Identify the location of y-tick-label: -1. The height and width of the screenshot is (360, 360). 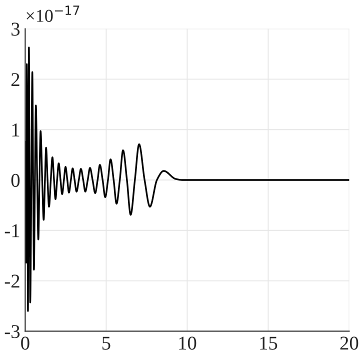
(12, 231).